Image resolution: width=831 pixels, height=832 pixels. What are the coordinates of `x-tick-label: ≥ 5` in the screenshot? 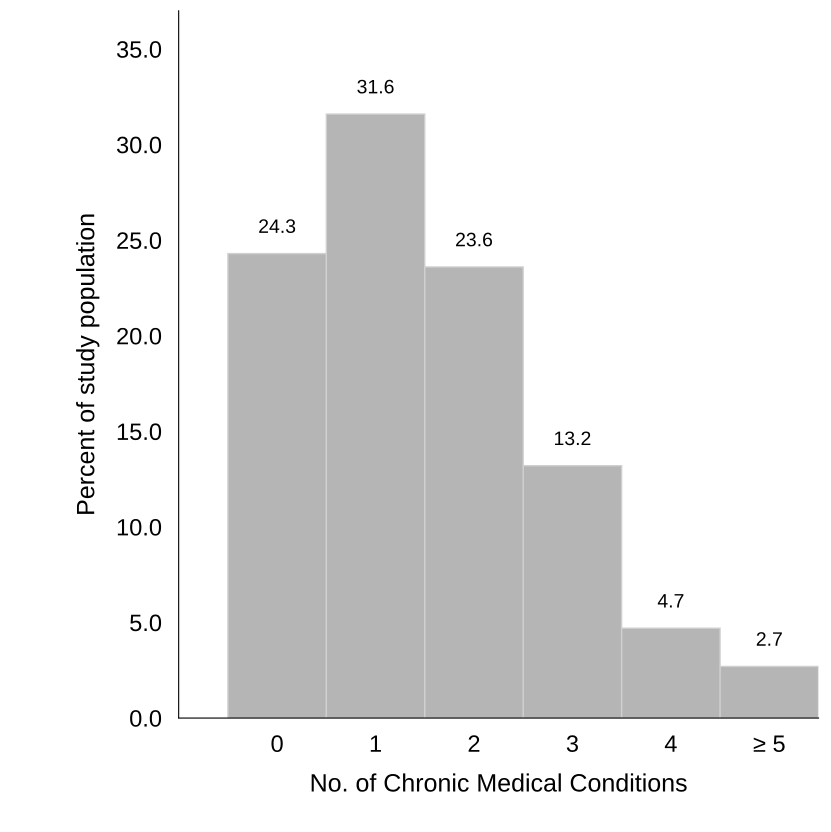 It's located at (769, 744).